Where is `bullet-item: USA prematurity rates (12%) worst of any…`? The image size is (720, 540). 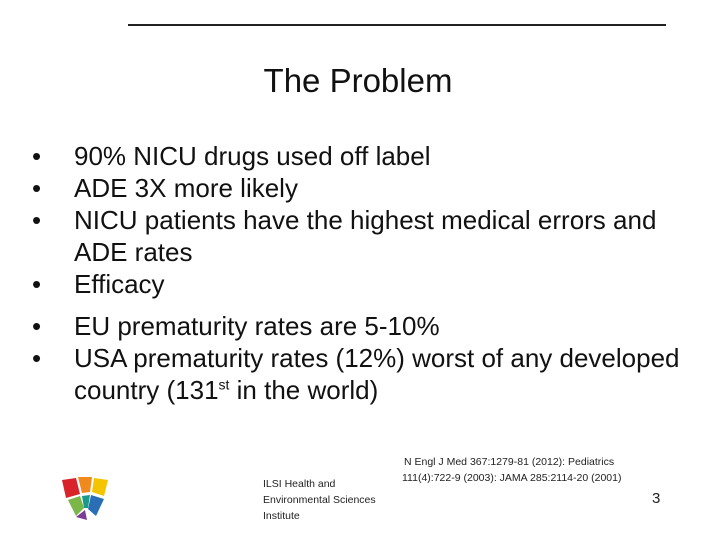
bullet-item: USA prematurity rates (12%) worst of any… is located at coordinates (363, 374).